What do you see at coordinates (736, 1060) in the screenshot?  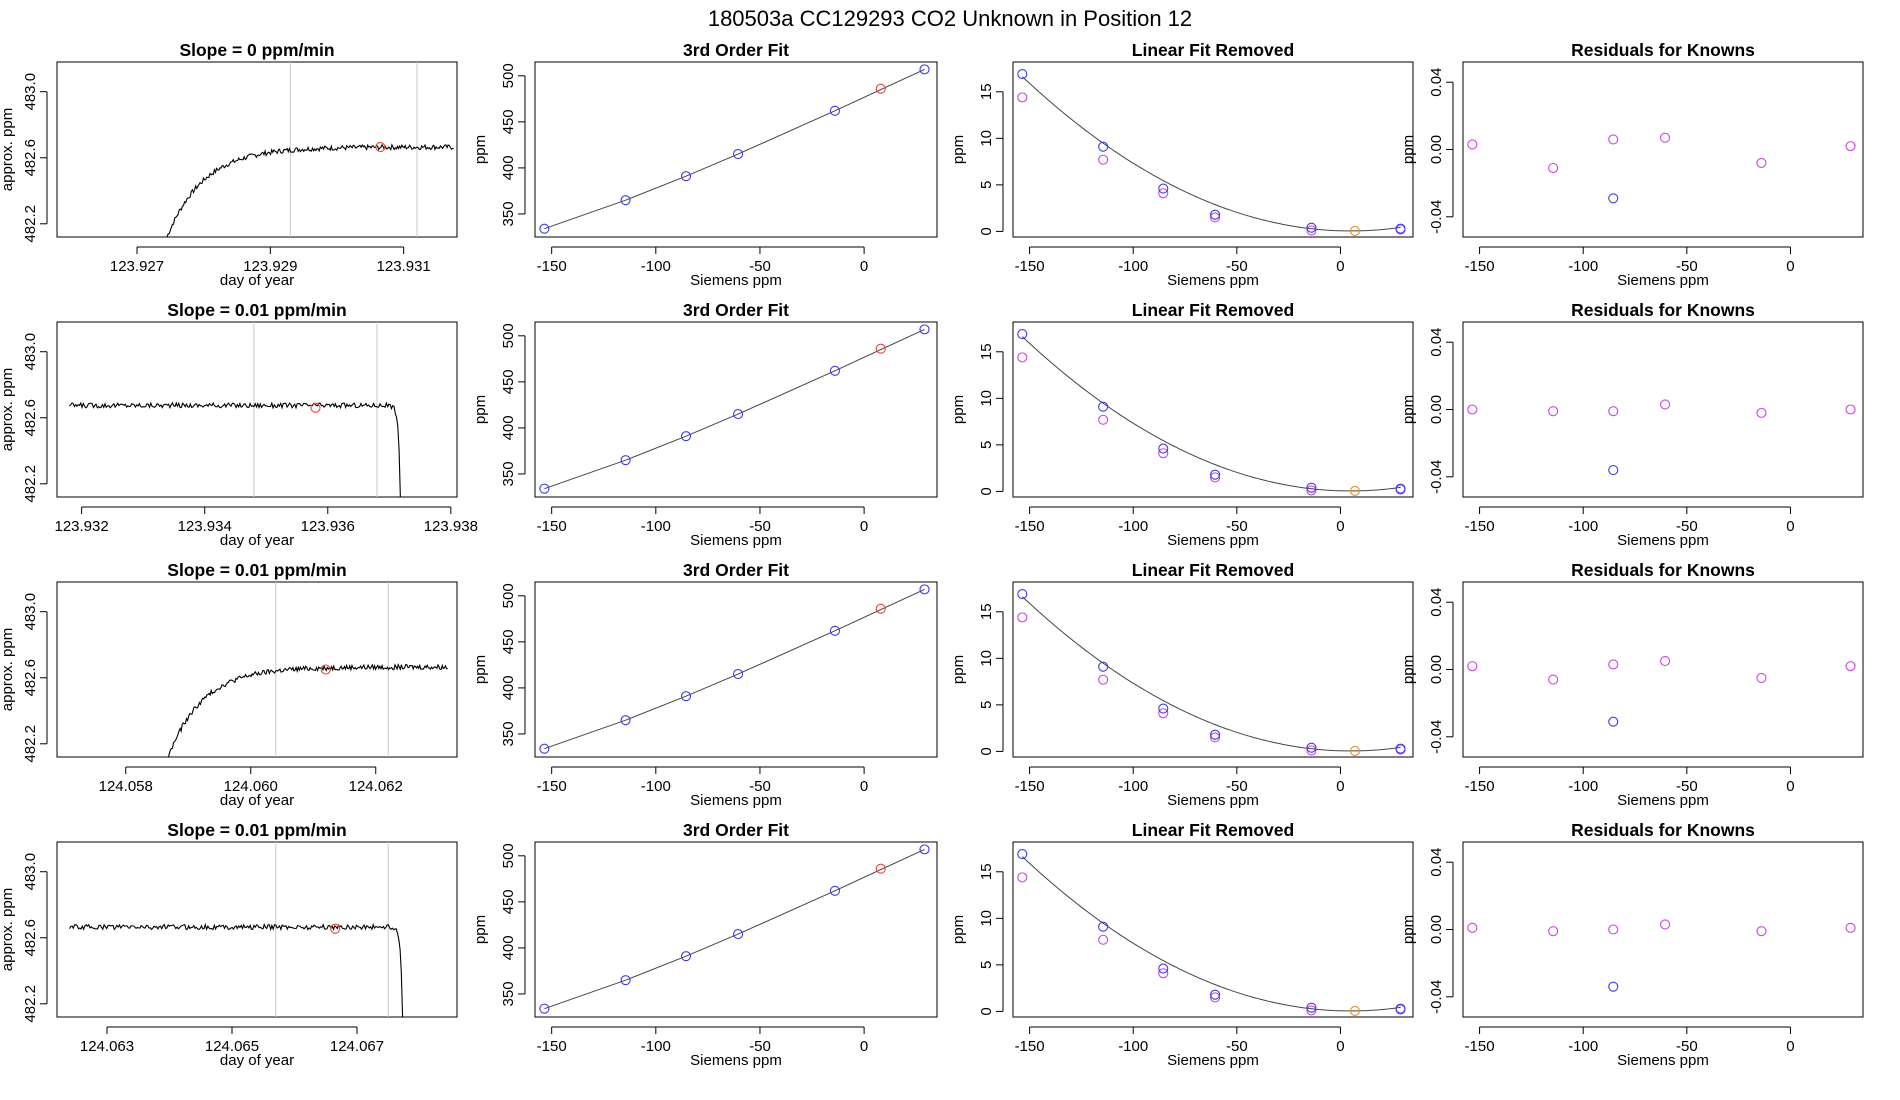 I see `x-axis-label: Siemens ppm` at bounding box center [736, 1060].